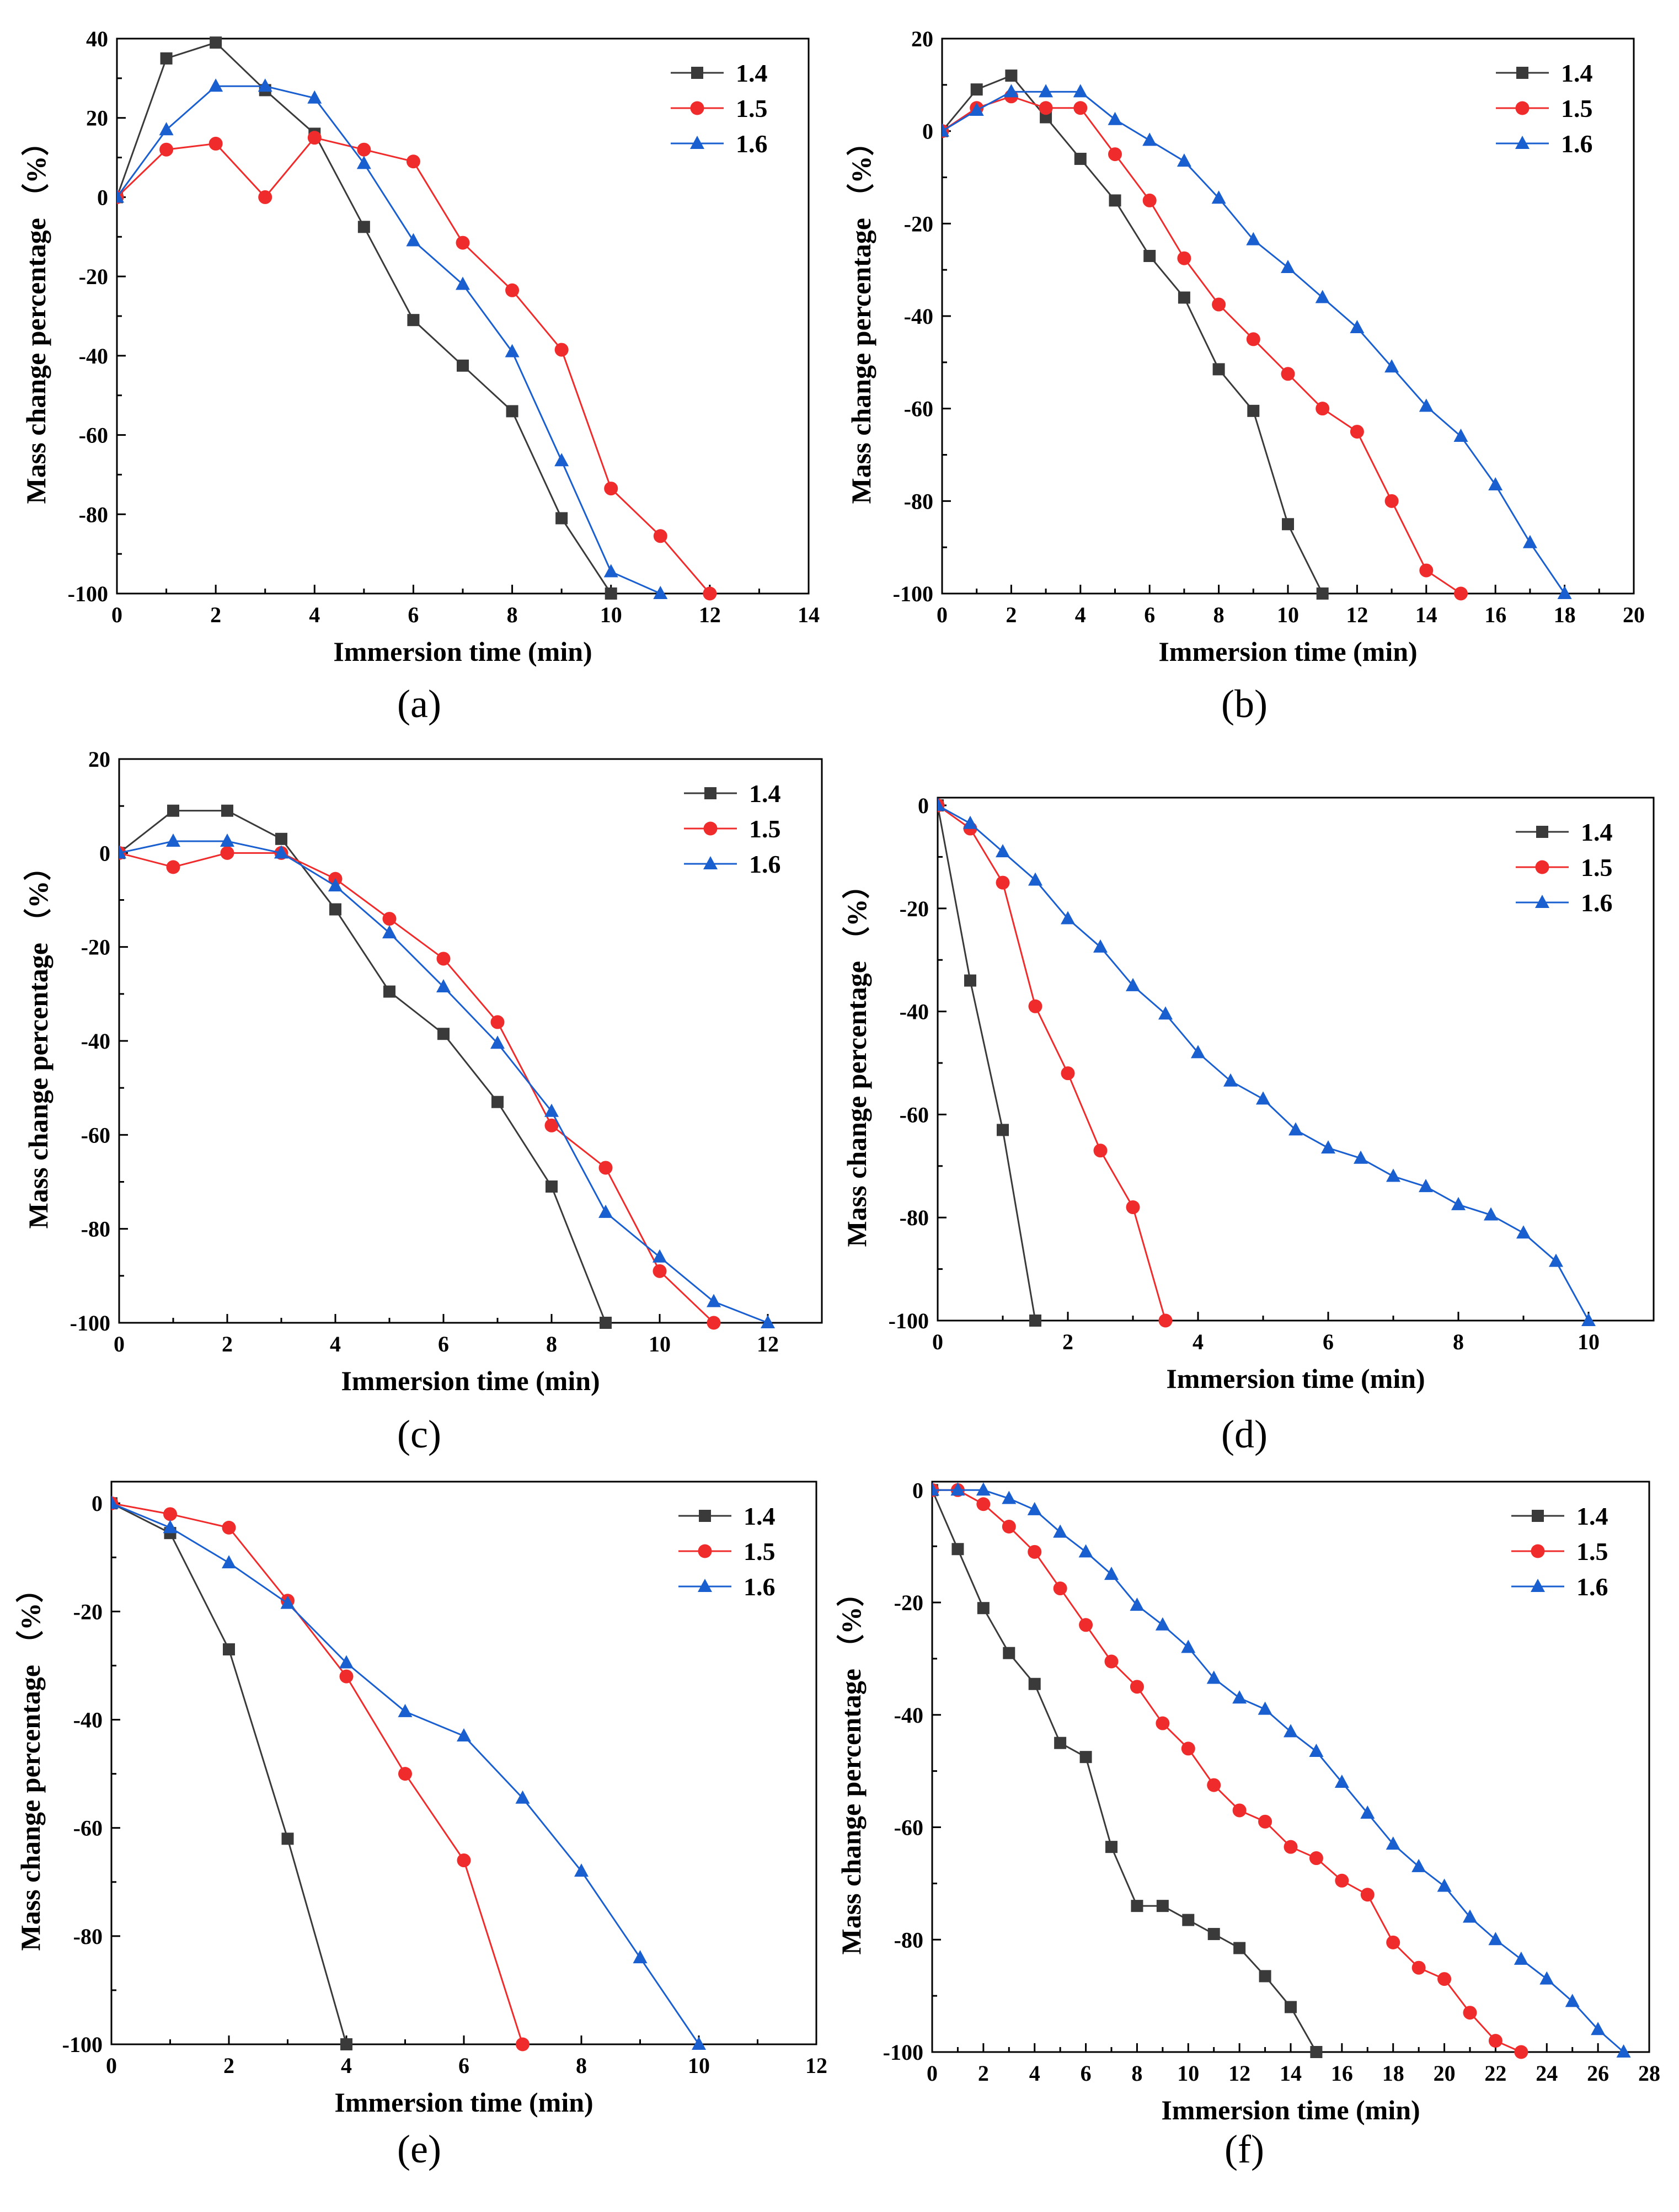  I want to click on panel-label: (b), so click(1244, 704).